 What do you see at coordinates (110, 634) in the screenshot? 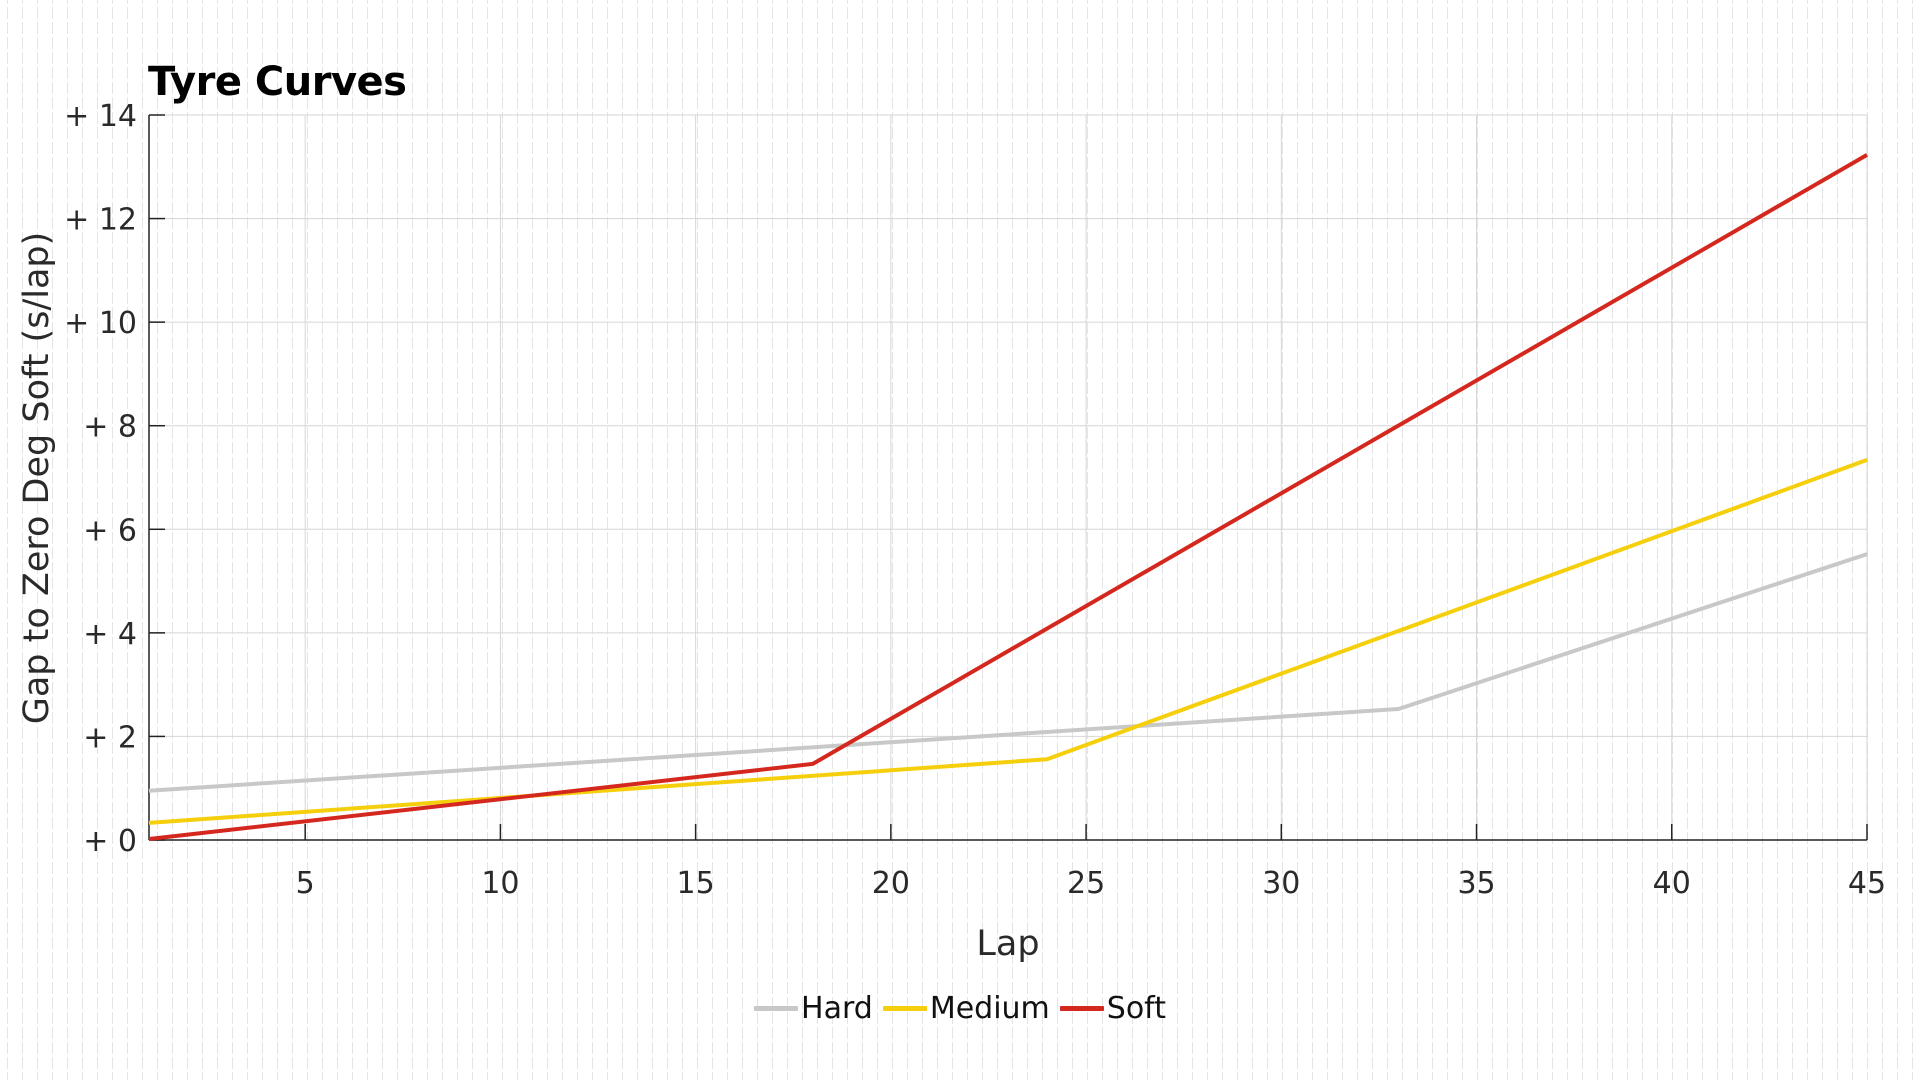
I see `y-tick-label: + 4` at bounding box center [110, 634].